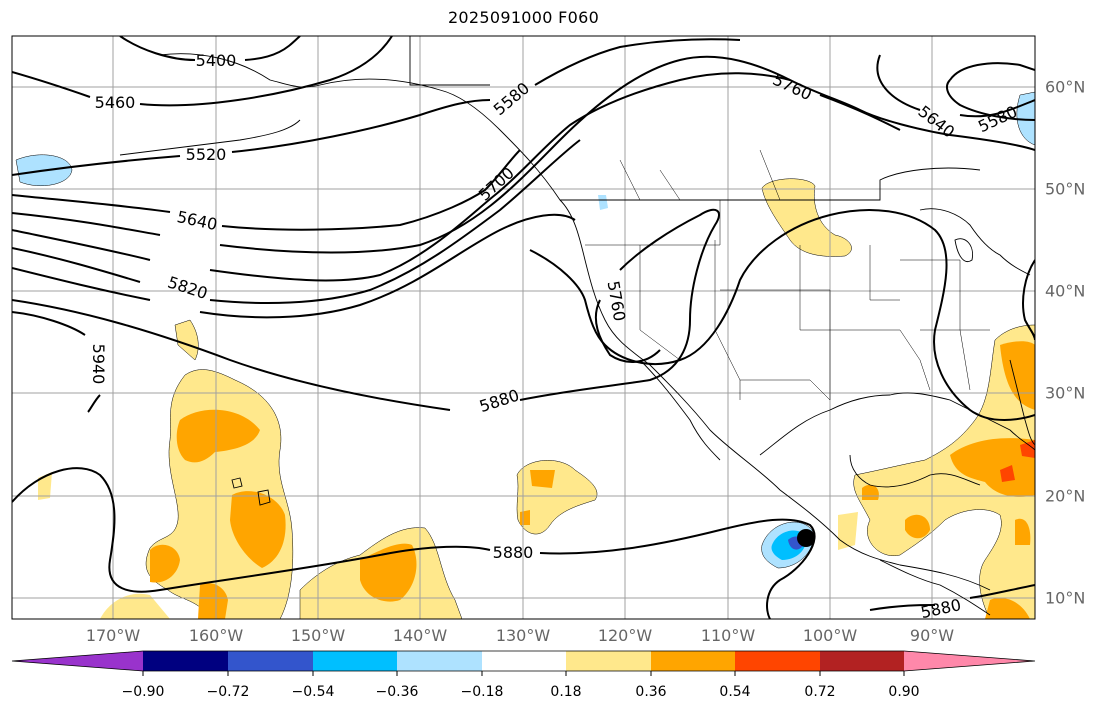  What do you see at coordinates (98, 364) in the screenshot?
I see `contour-label-5940: 5940` at bounding box center [98, 364].